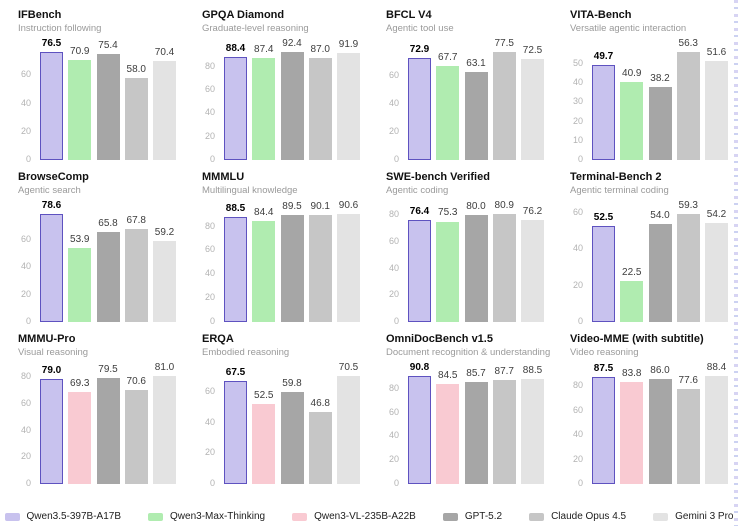 Image resolution: width=738 pixels, height=526 pixels. Describe the element at coordinates (603, 267) in the screenshot. I see `bar-column: 52.5` at that location.